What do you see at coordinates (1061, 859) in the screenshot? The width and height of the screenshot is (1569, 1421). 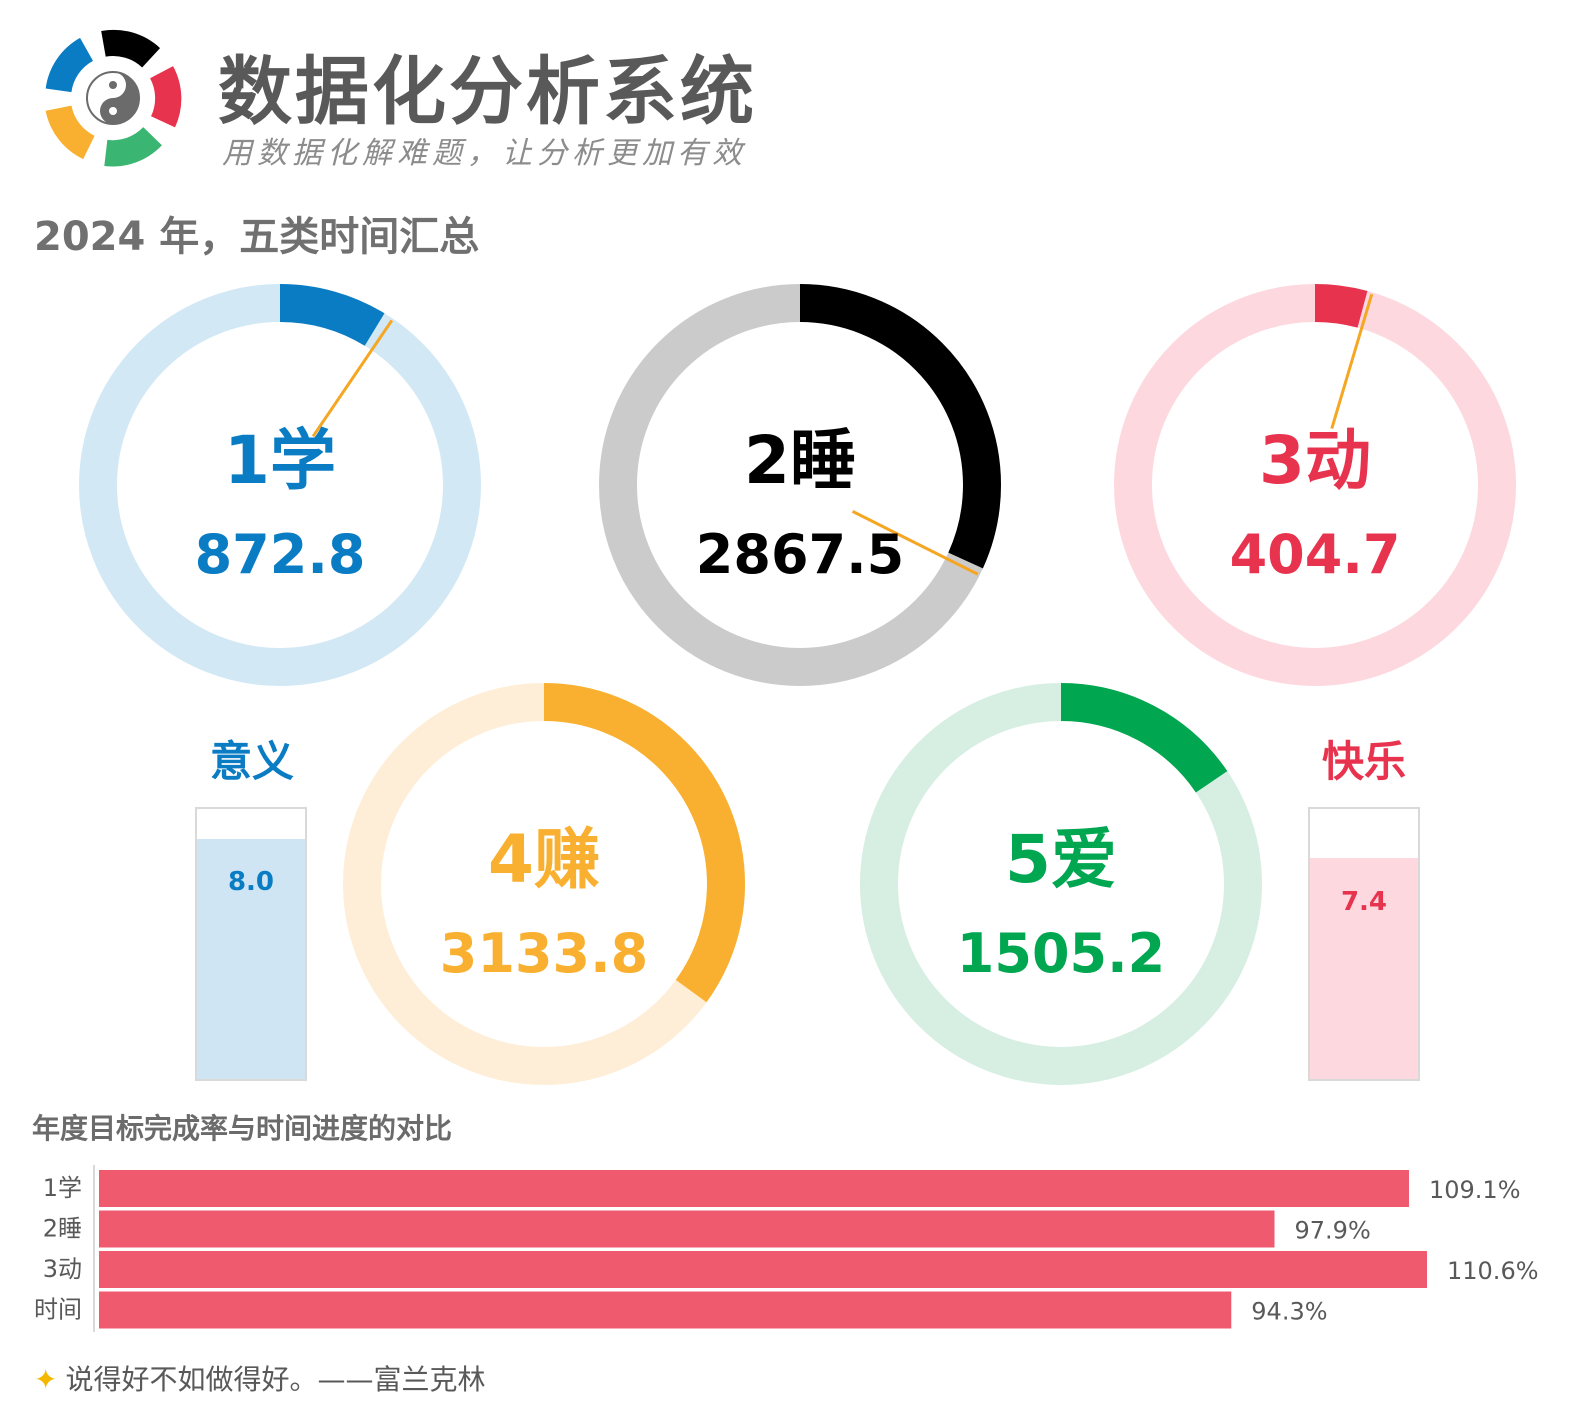 I see `donut-label: 5爱` at bounding box center [1061, 859].